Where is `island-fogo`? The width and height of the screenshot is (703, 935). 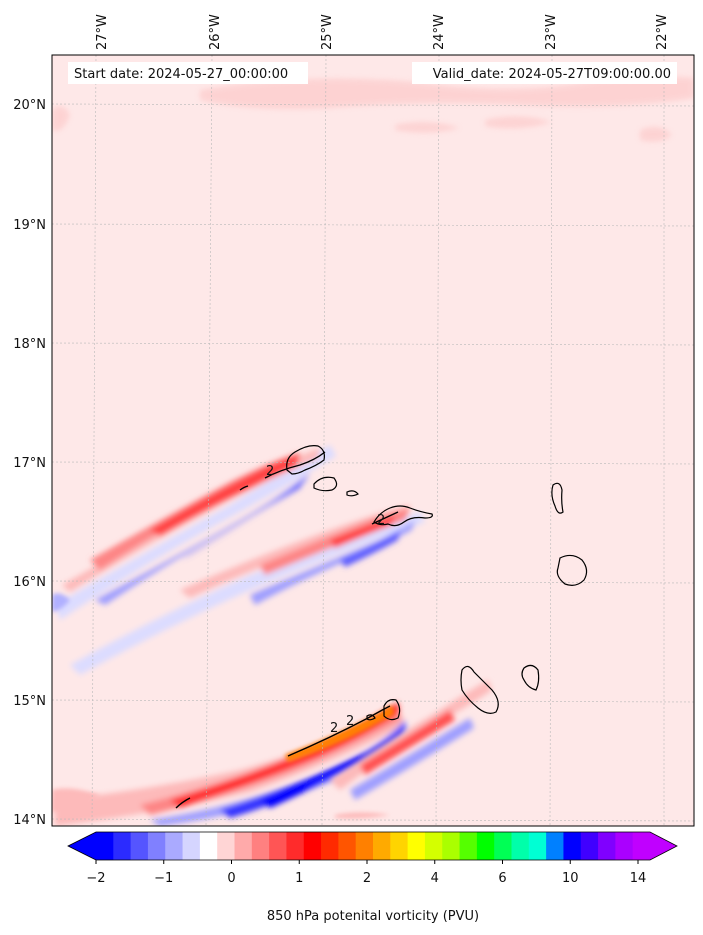
island-fogo is located at coordinates (392, 710).